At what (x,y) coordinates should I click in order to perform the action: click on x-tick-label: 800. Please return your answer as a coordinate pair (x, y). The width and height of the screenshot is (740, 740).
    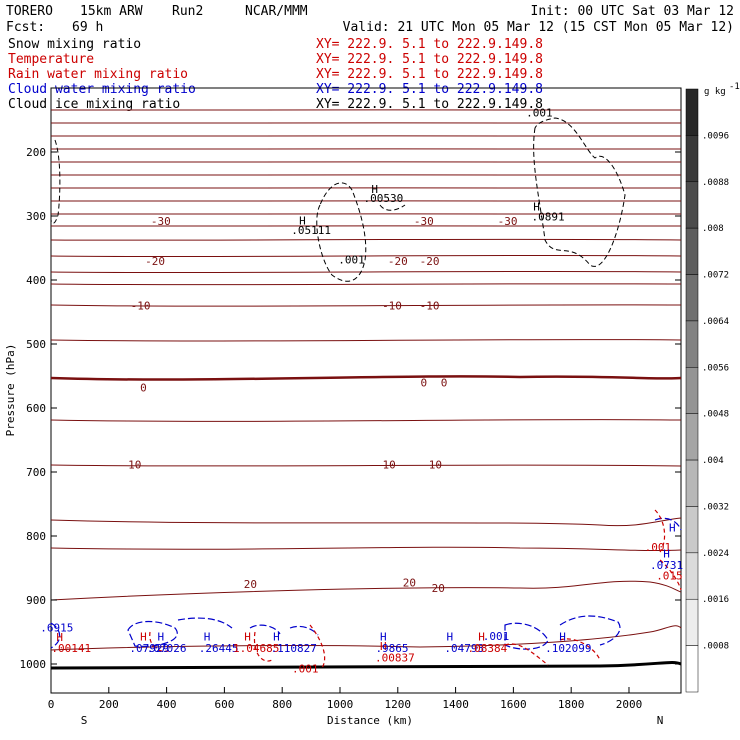
    Looking at the image, I should click on (282, 704).